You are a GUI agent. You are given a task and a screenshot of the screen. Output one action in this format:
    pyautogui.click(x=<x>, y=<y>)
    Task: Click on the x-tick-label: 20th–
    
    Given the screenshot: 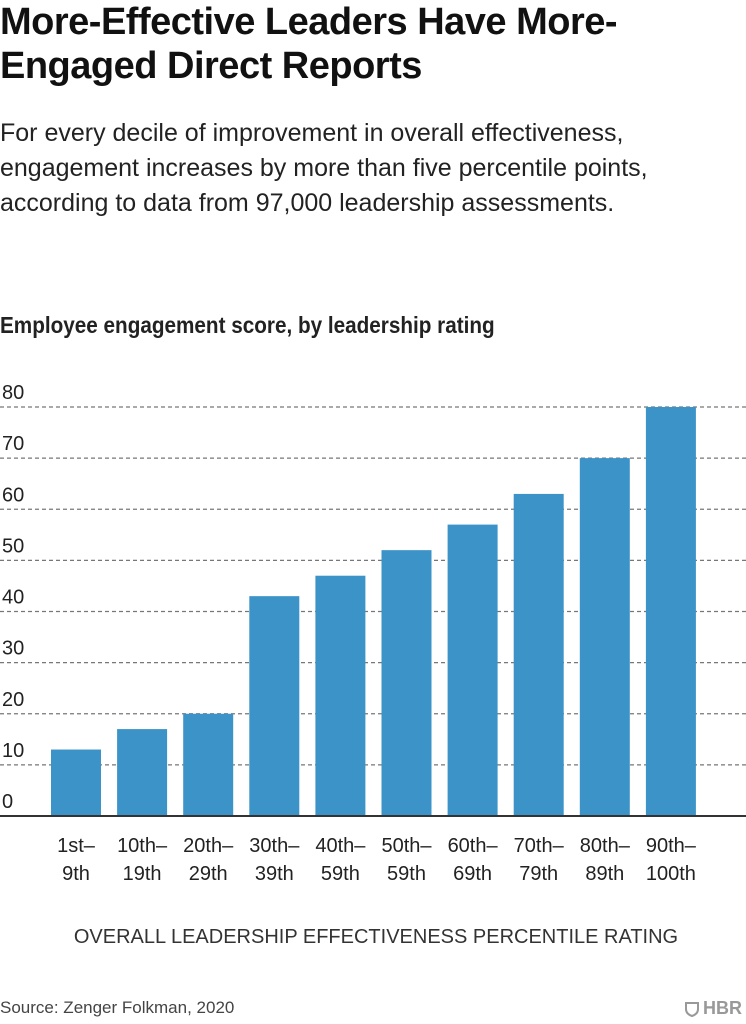 What is the action you would take?
    pyautogui.click(x=208, y=846)
    